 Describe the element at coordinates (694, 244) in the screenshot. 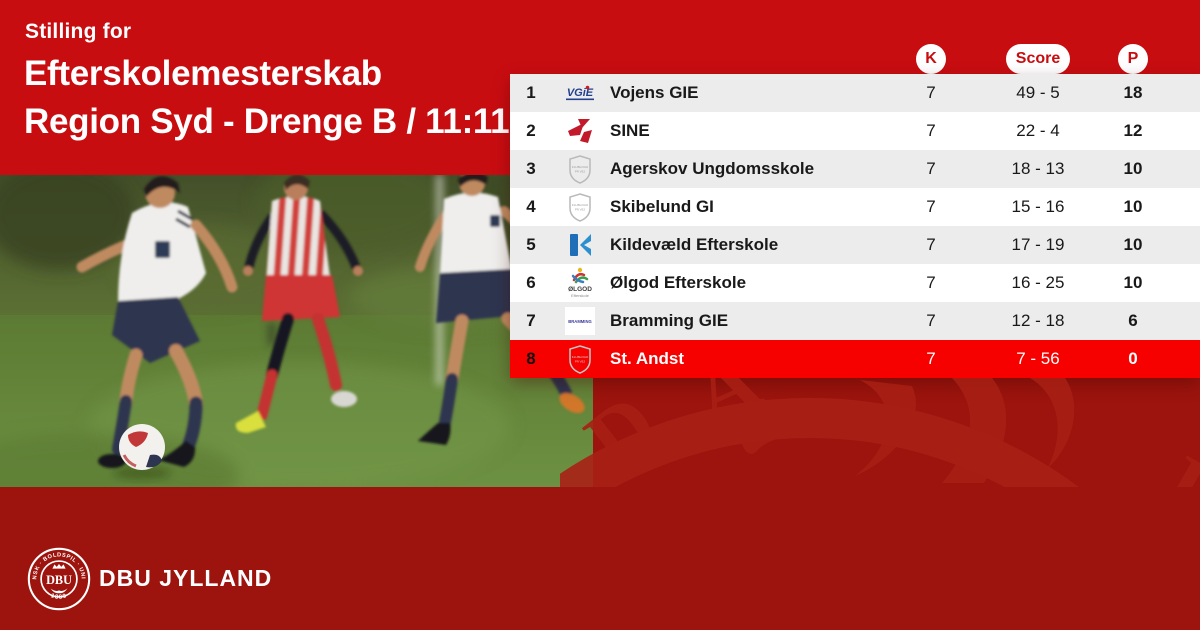

I see `team-name: Kildevæld Efterskole` at that location.